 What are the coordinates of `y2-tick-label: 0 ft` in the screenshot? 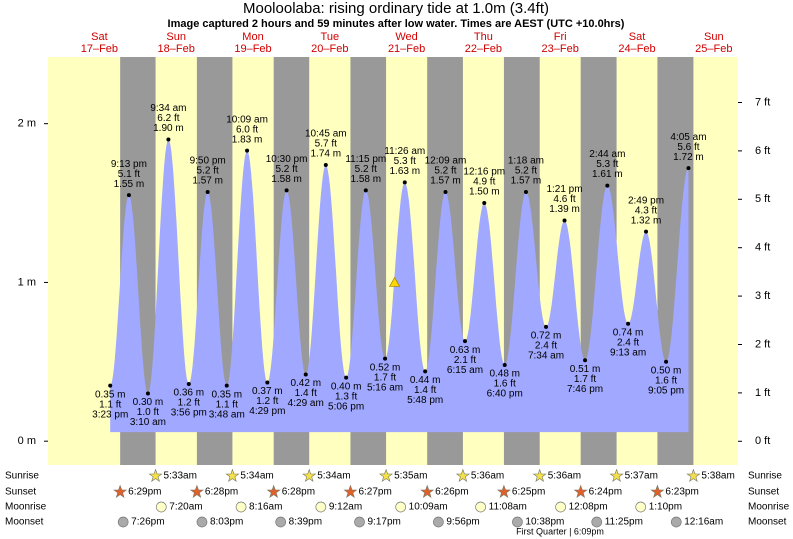 It's located at (762, 441).